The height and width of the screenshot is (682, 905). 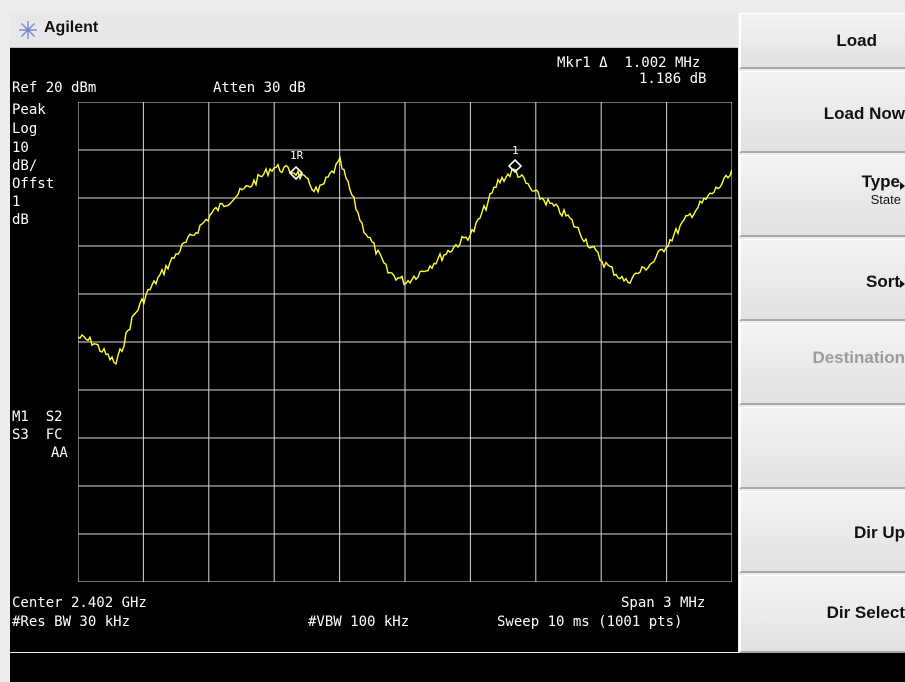 What do you see at coordinates (71, 27) in the screenshot?
I see `brand-name: Agilent` at bounding box center [71, 27].